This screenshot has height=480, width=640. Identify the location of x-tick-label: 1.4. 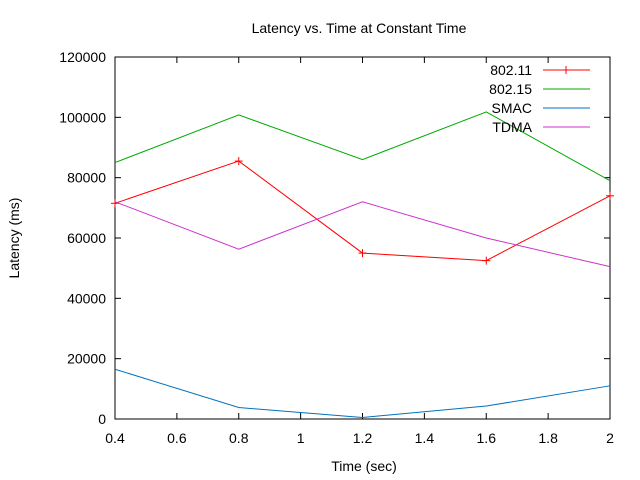
(425, 438).